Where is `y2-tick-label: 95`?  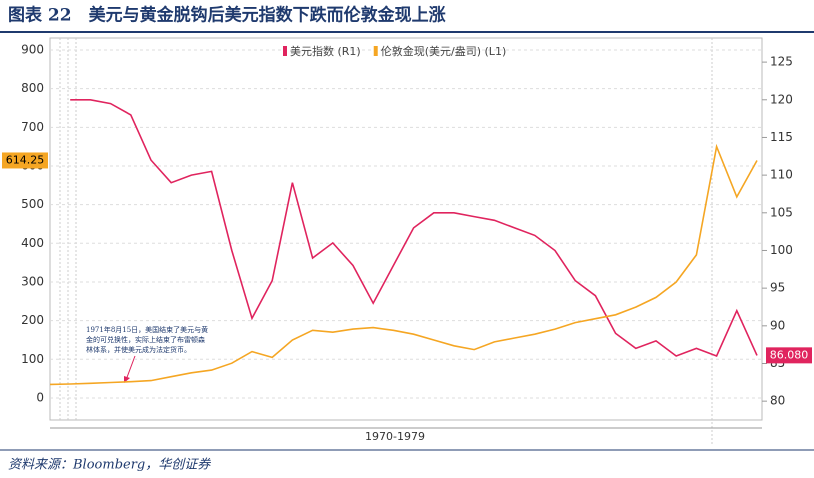
y2-tick-label: 95 is located at coordinates (777, 288).